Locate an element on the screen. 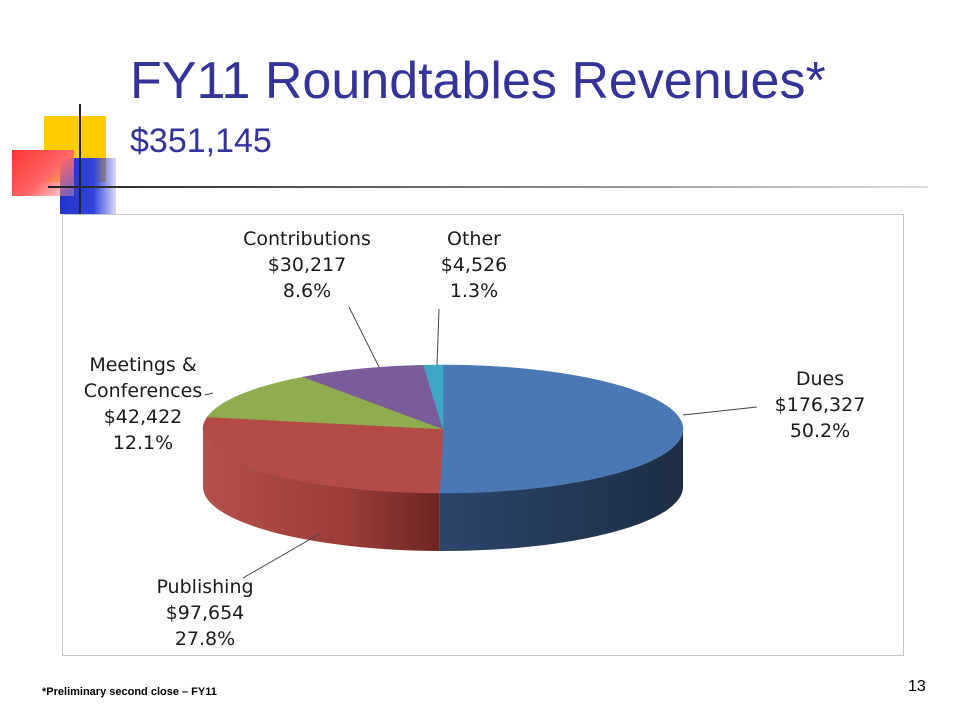  data-label-0: Dues $176,327 50.2% is located at coordinates (820, 405).